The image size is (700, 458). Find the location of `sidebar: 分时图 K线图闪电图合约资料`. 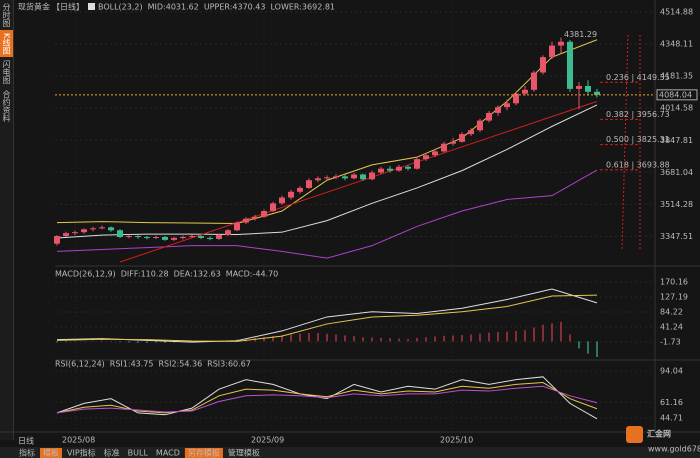

sidebar: 分时图 K线图闪电图合约资料 is located at coordinates (7, 220).